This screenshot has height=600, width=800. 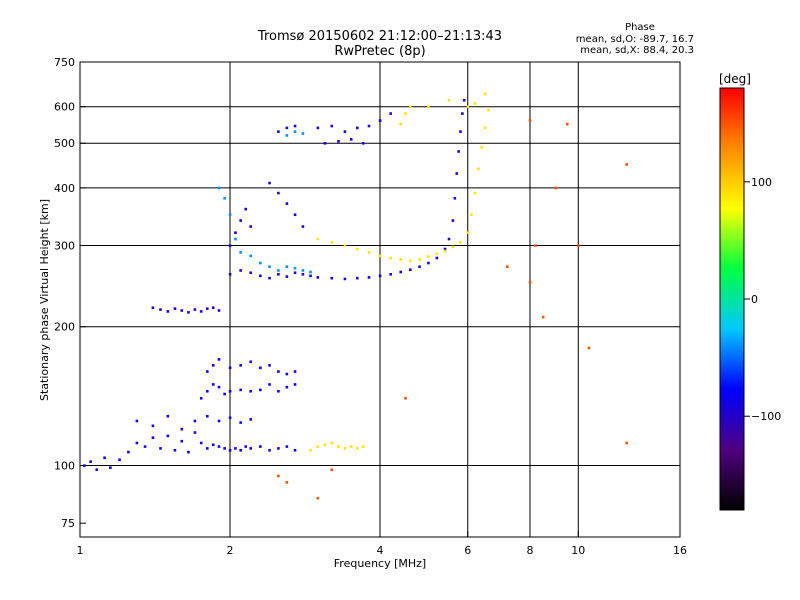 I want to click on colorbar-tick-label: −100, so click(x=766, y=416).